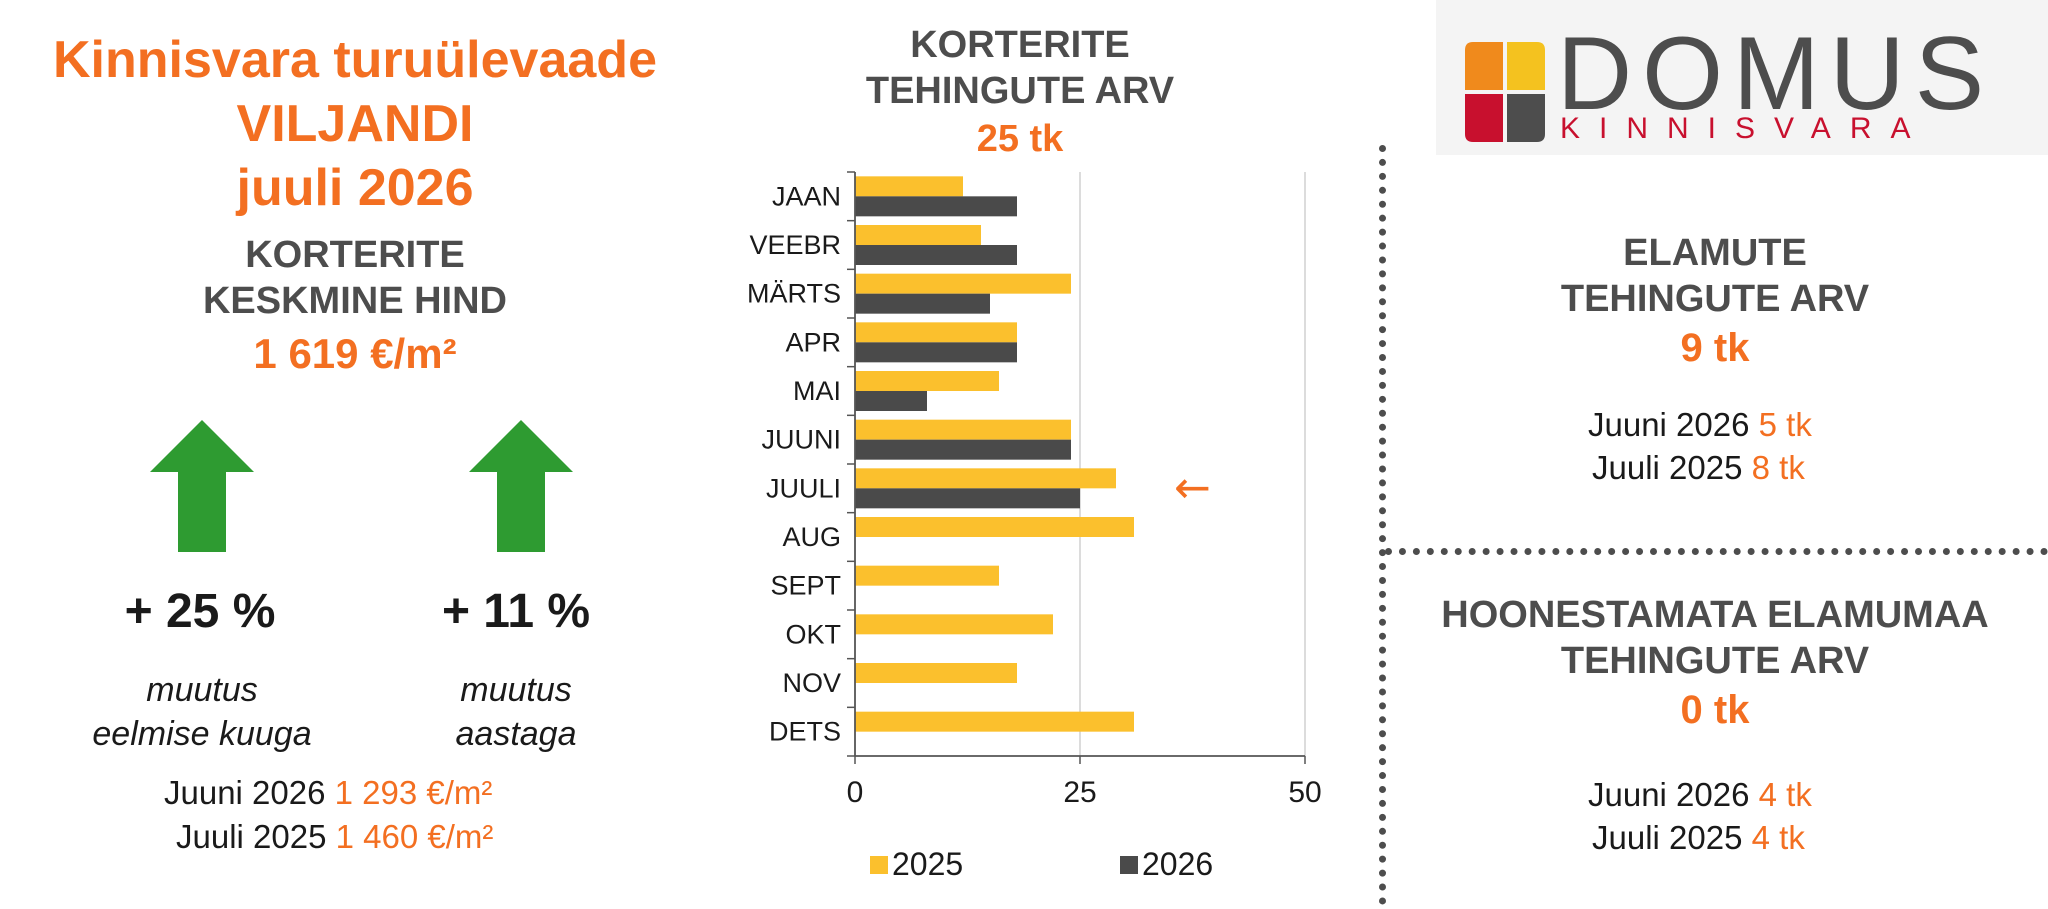  Describe the element at coordinates (1745, 128) in the screenshot. I see `logo-subtitle: KINNISVARA` at that location.